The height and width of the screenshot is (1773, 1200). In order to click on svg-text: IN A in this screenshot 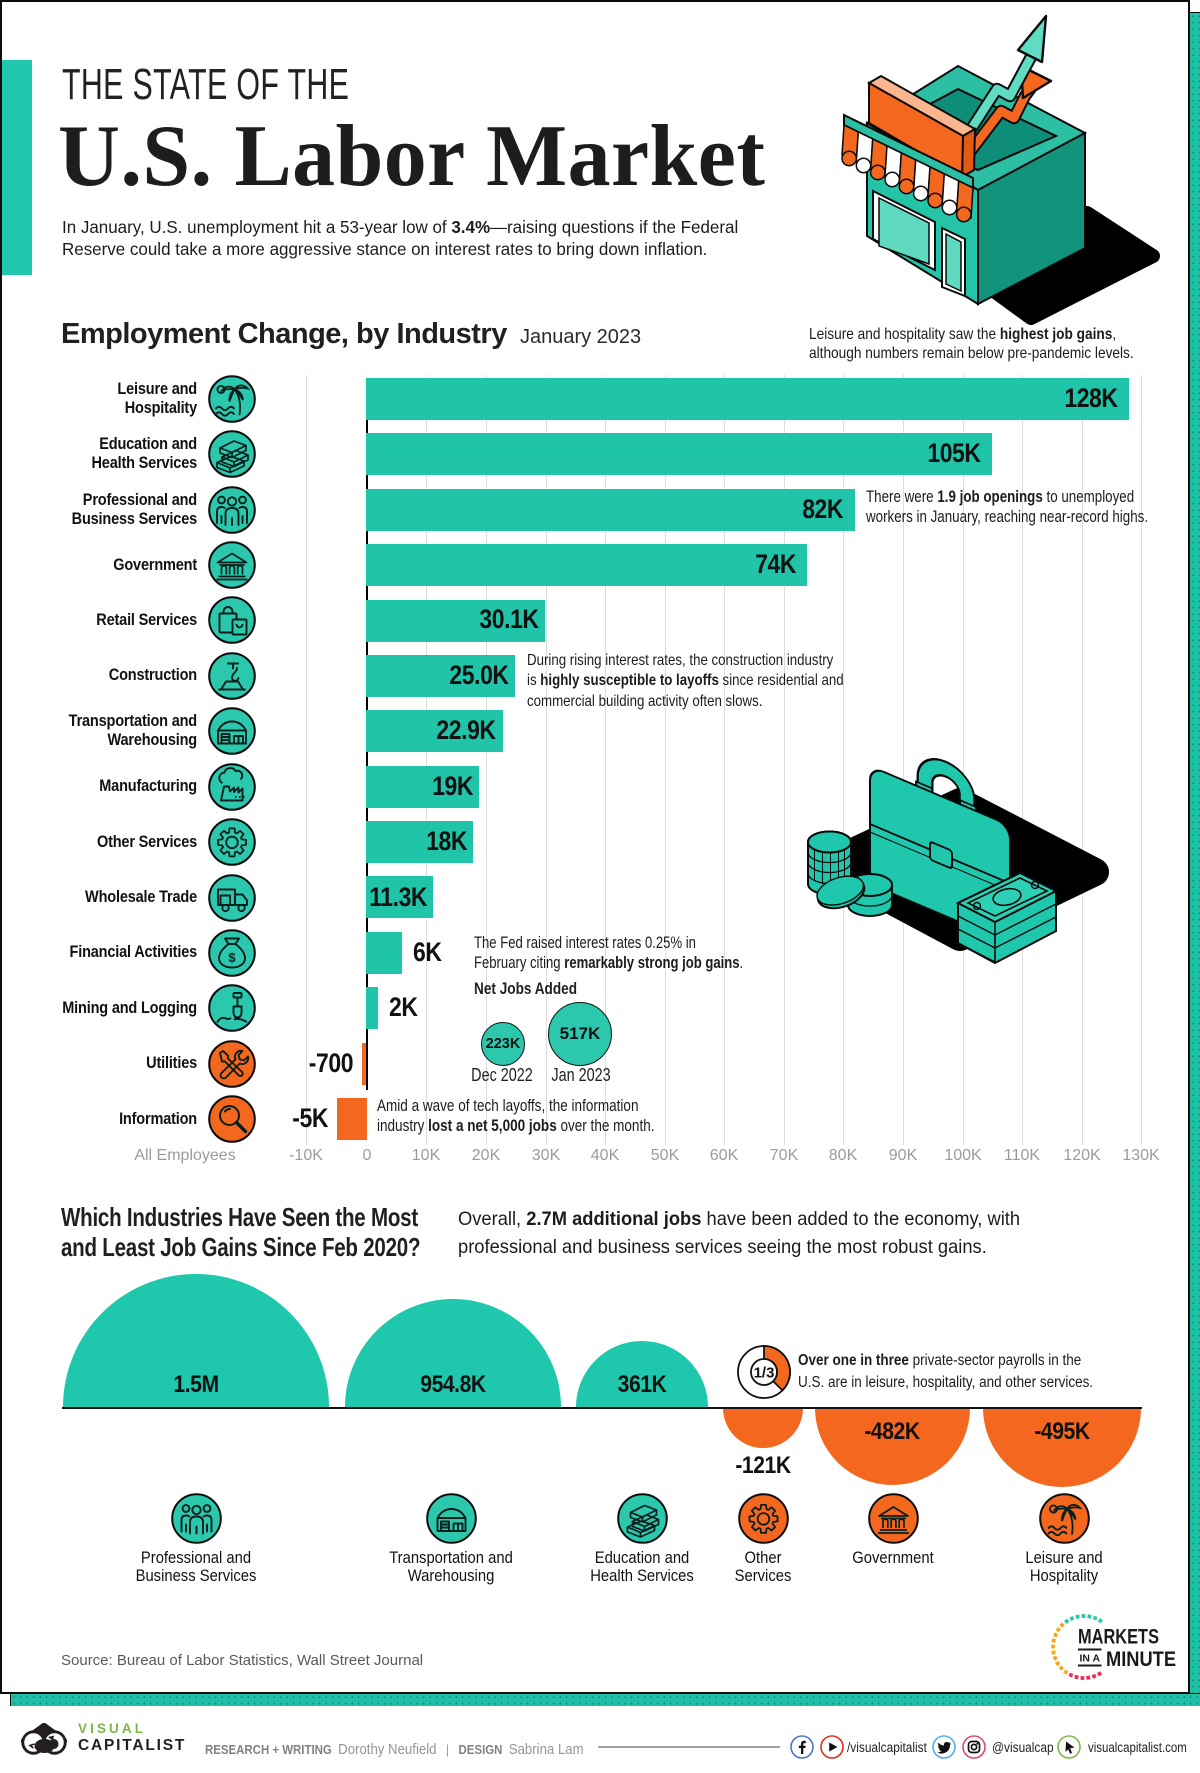, I will do `click(1090, 1659)`.